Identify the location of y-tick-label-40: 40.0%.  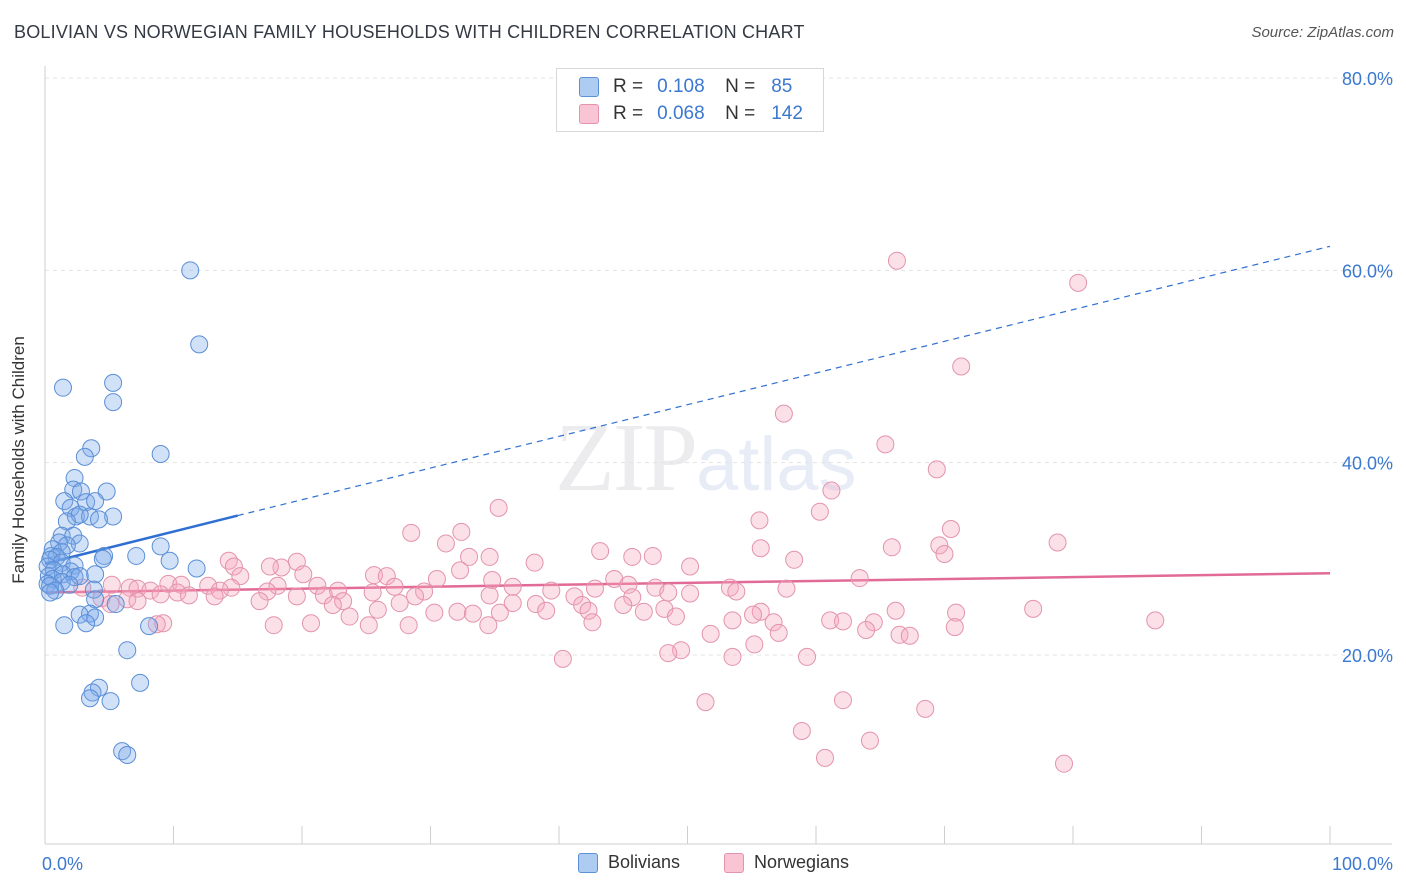
(1367, 464).